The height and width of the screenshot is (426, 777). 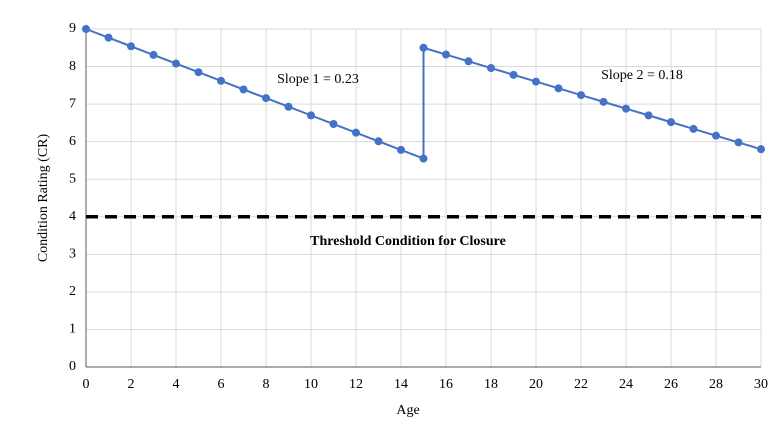 I want to click on y-tick-label: 6, so click(x=72, y=141).